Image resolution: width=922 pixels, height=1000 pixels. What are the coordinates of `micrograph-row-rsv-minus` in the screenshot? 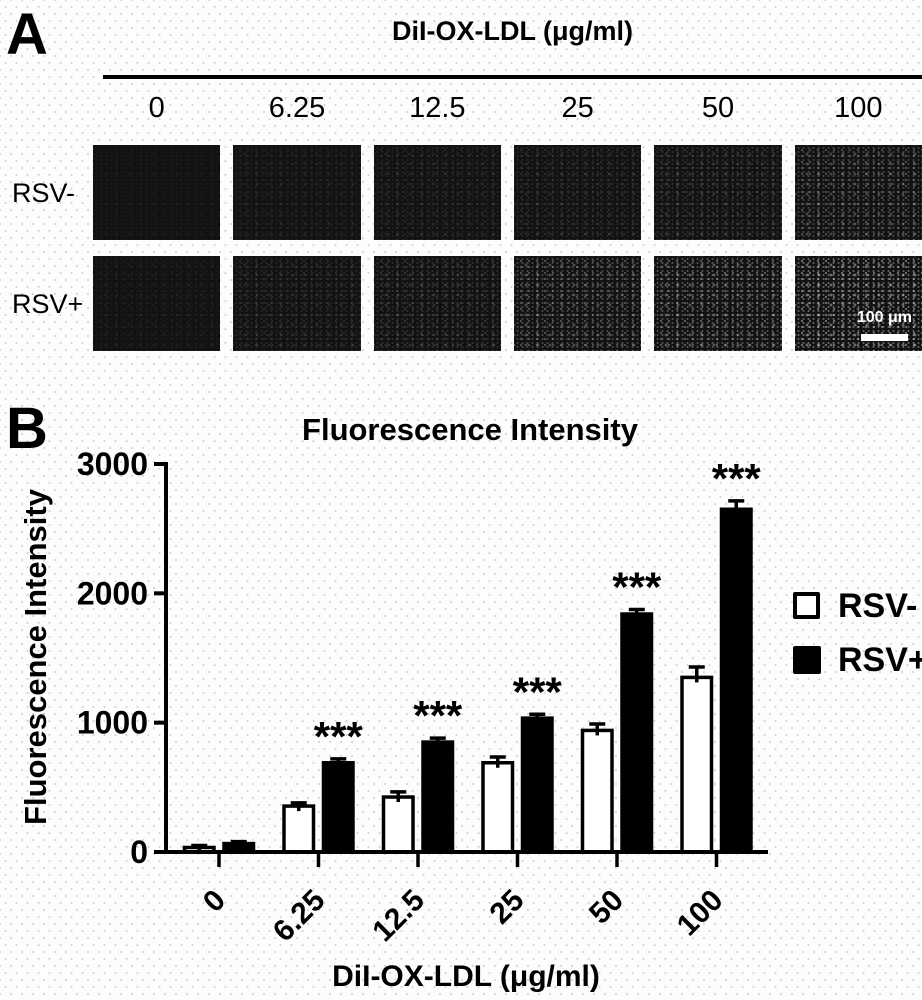 It's located at (507, 192).